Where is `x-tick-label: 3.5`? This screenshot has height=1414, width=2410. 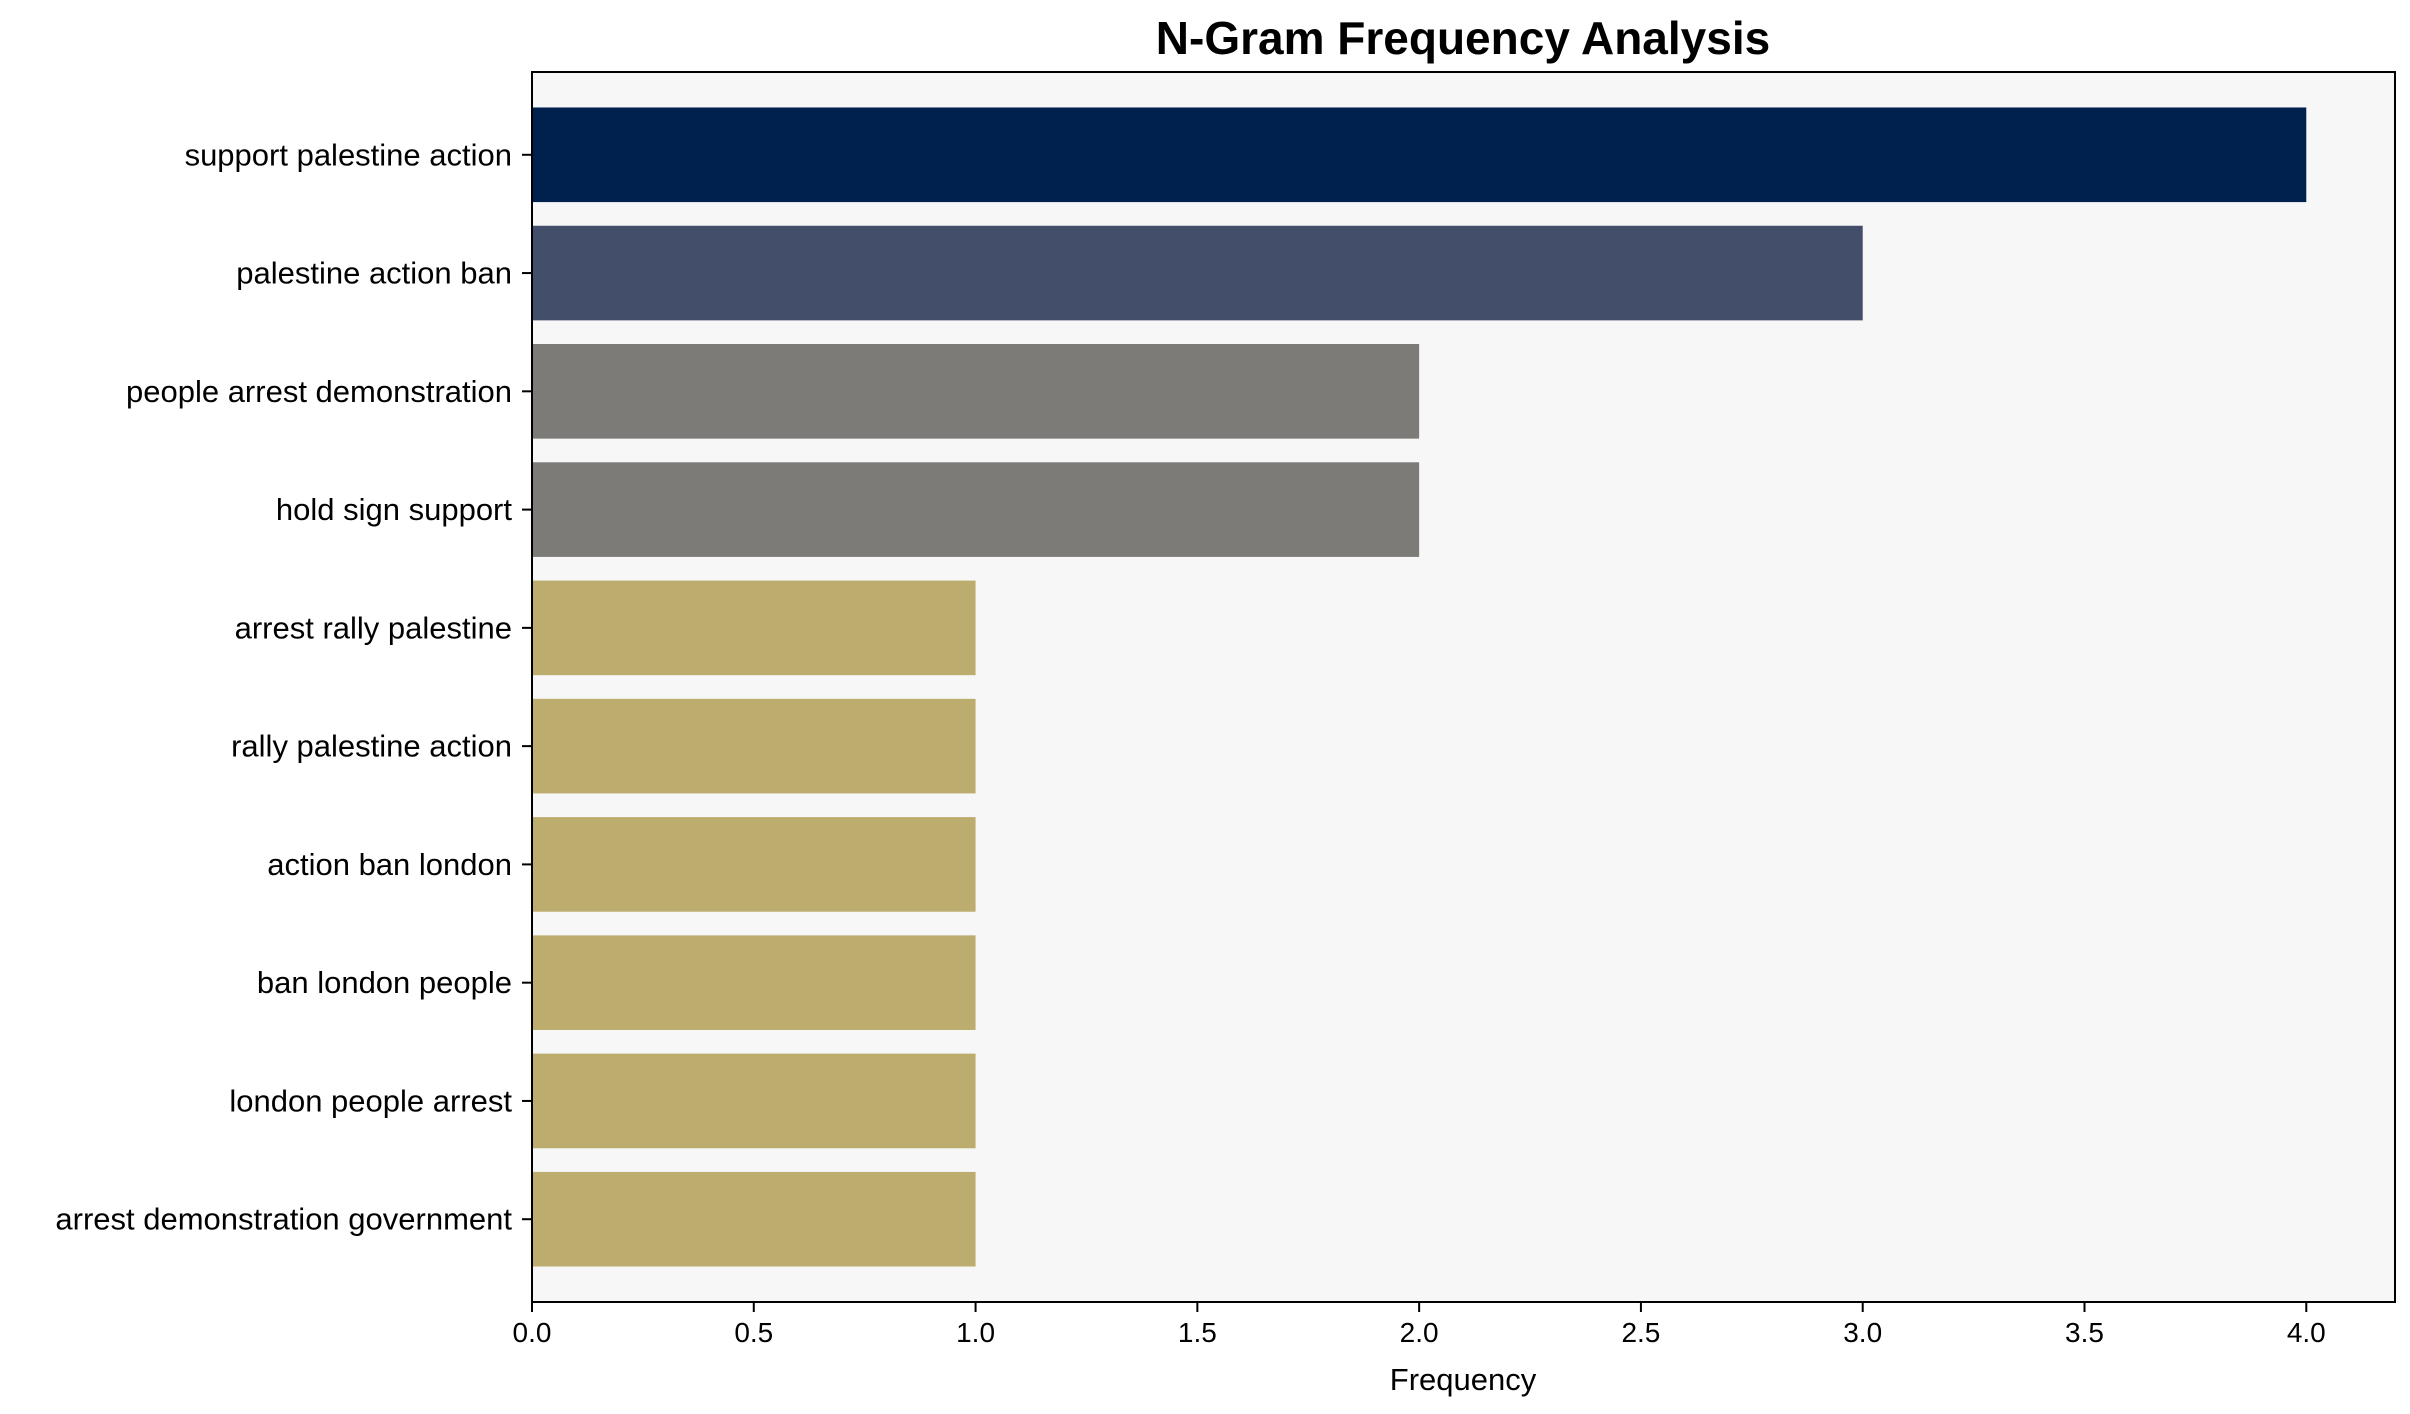
x-tick-label: 3.5 is located at coordinates (2084, 1332).